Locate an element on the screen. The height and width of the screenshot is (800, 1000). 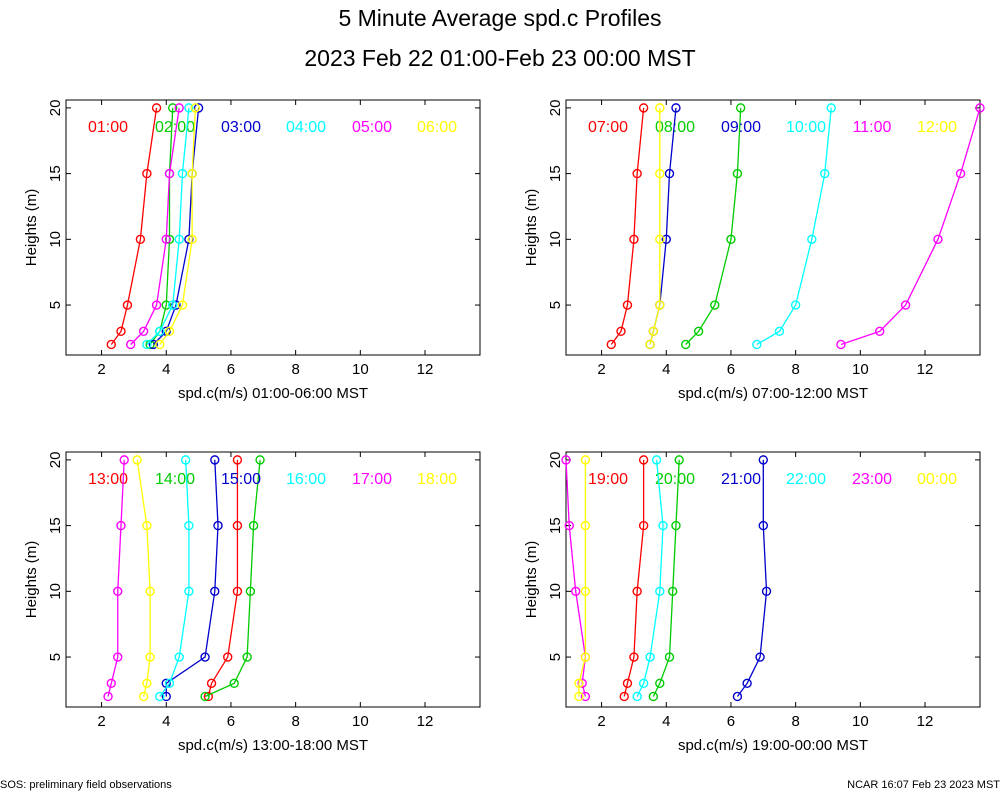
legend-label: 20:00 is located at coordinates (675, 479).